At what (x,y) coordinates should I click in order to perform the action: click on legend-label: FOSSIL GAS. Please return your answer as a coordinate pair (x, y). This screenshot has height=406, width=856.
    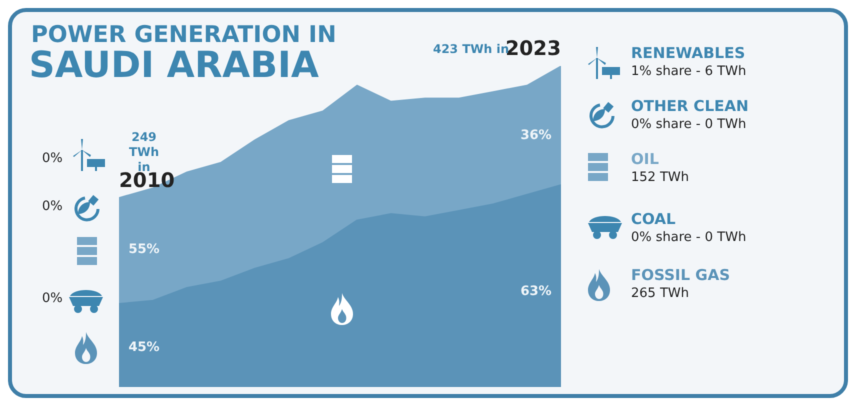
    Looking at the image, I should click on (680, 275).